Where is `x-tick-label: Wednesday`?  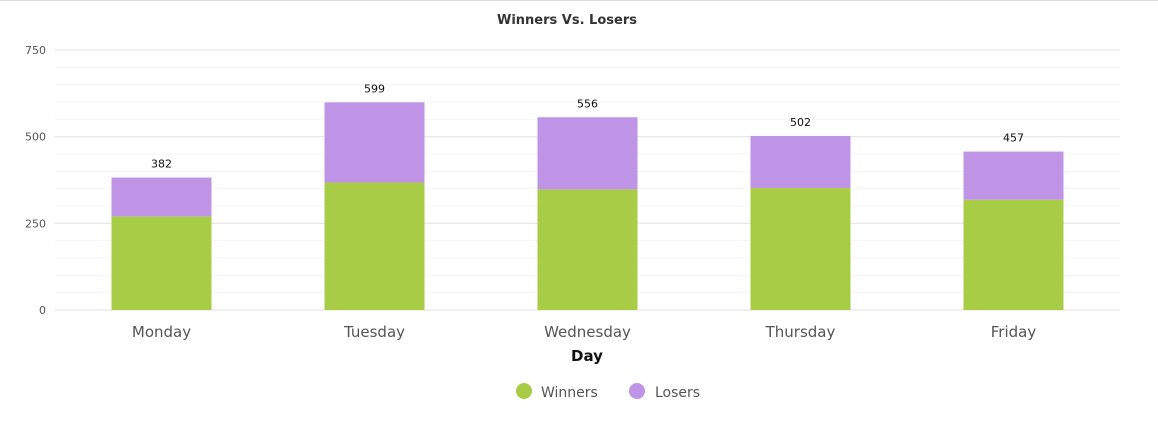
x-tick-label: Wednesday is located at coordinates (587, 332).